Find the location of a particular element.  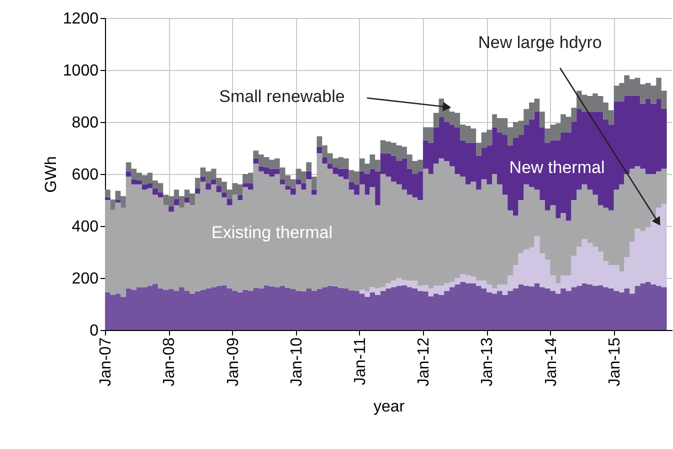

y-tick-label: 400 is located at coordinates (85, 227).